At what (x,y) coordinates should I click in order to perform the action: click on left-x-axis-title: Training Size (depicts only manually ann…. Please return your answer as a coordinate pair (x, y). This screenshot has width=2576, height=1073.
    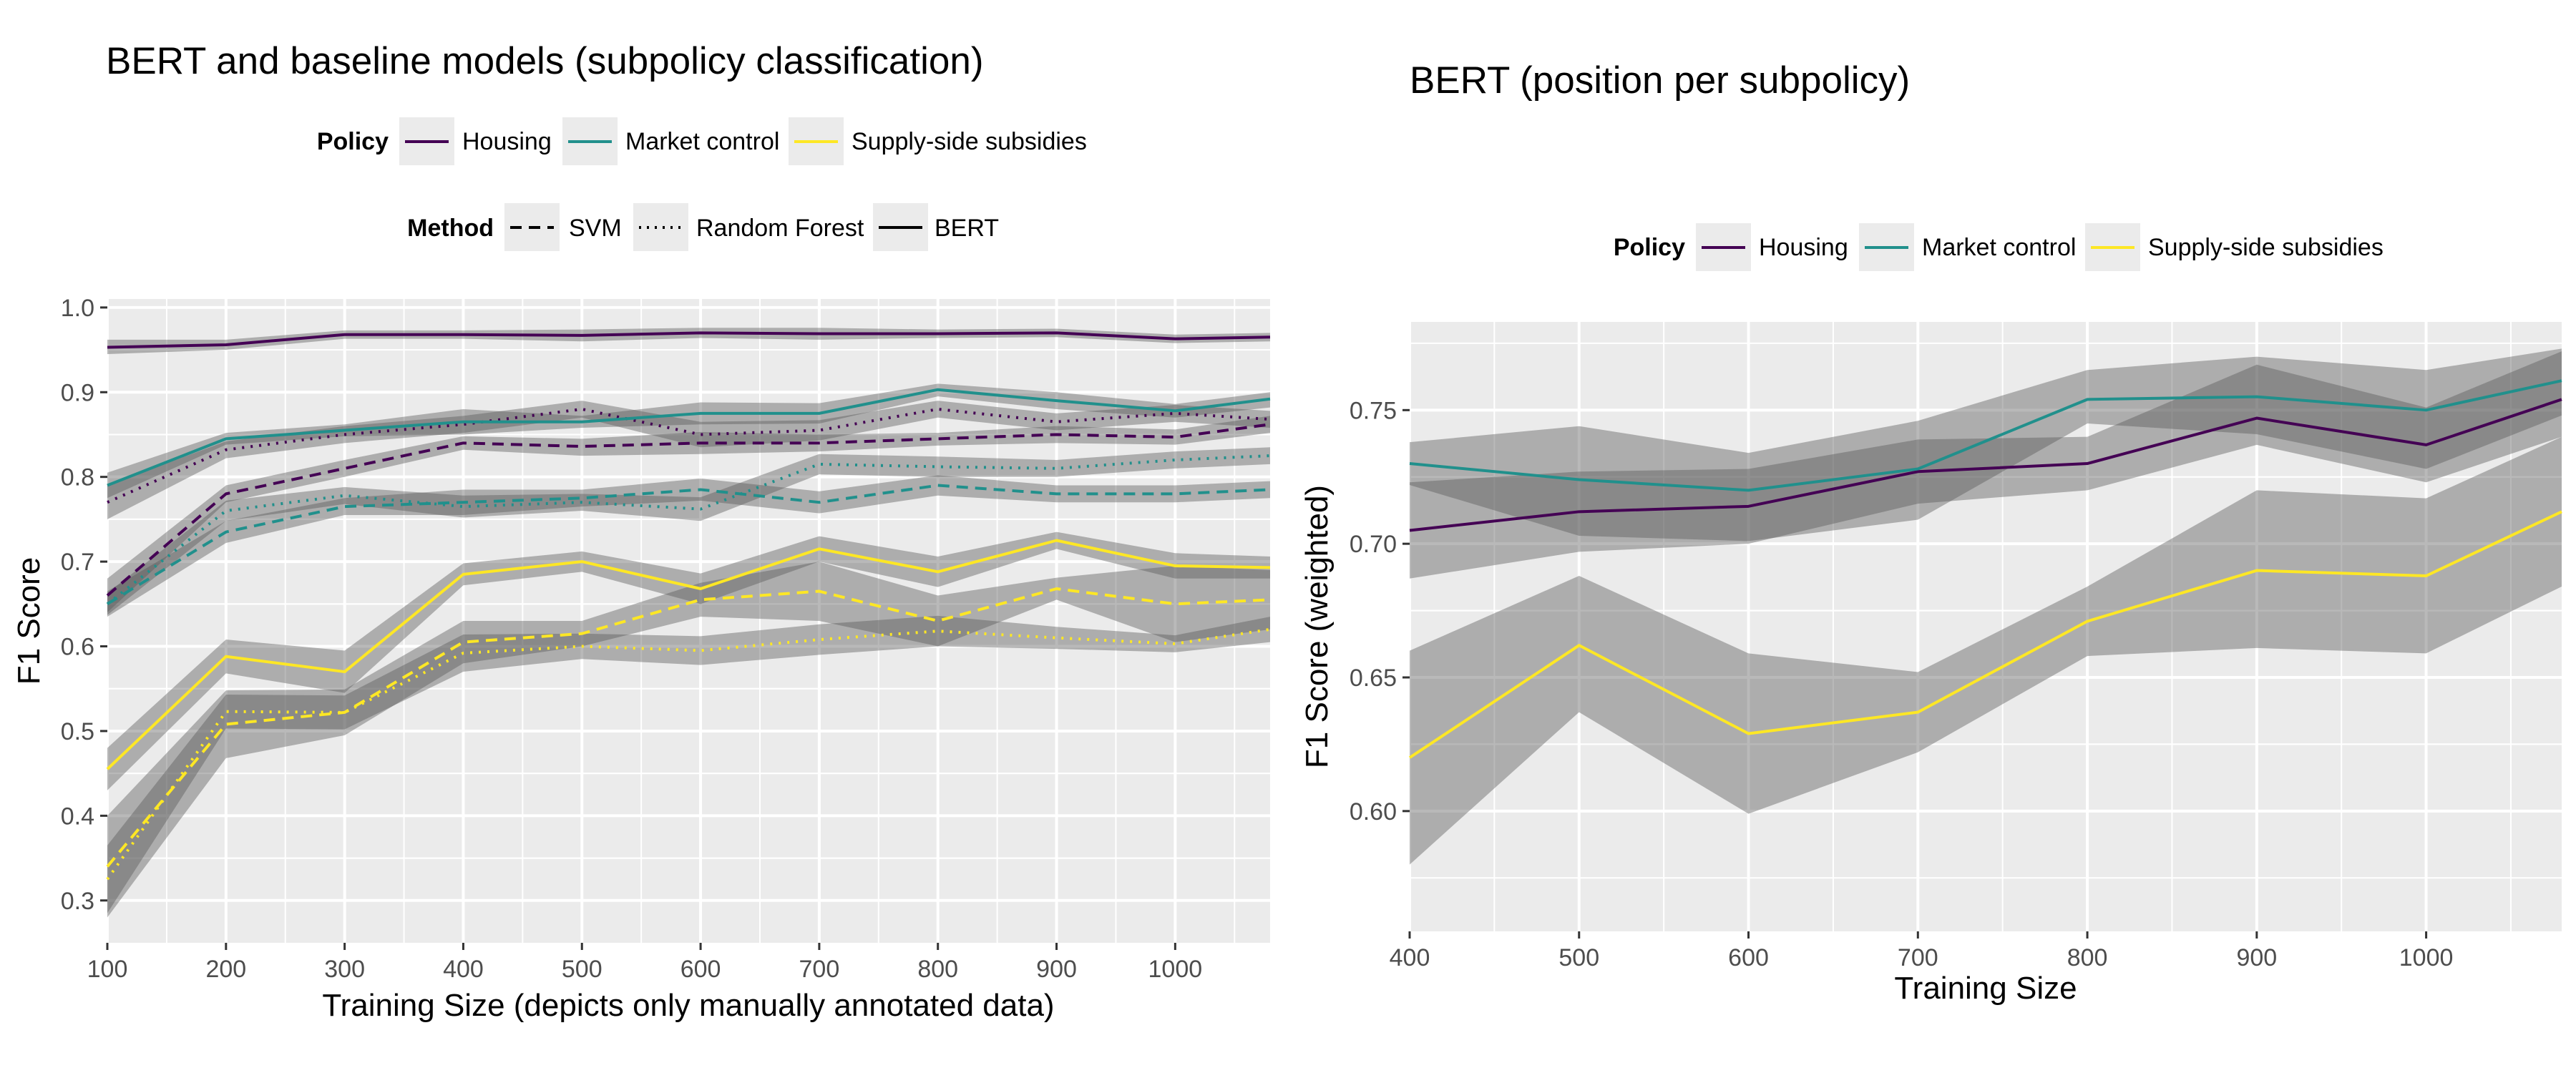
    Looking at the image, I should click on (688, 1005).